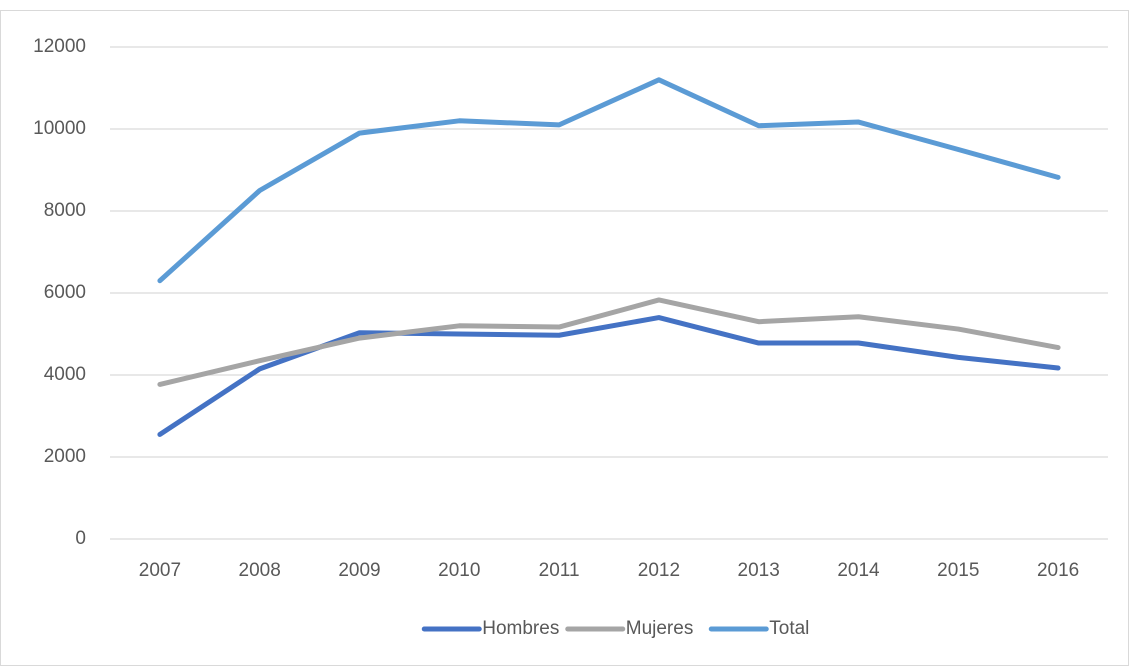 Image resolution: width=1130 pixels, height=666 pixels. Describe the element at coordinates (958, 570) in the screenshot. I see `x-tick-label: 2015` at that location.